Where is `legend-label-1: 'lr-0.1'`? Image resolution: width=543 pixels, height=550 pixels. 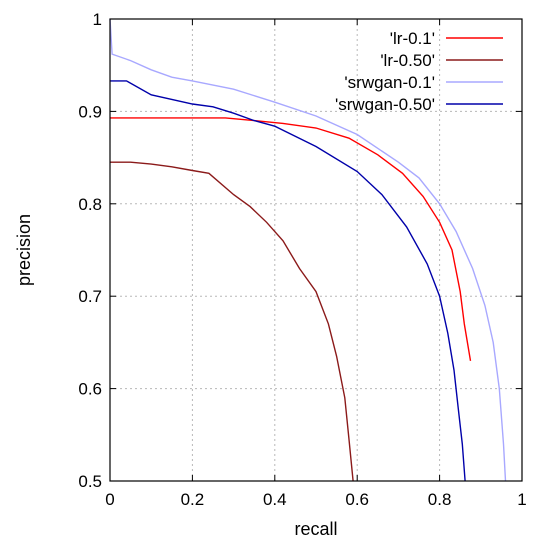 legend-label-1: 'lr-0.1' is located at coordinates (412, 38).